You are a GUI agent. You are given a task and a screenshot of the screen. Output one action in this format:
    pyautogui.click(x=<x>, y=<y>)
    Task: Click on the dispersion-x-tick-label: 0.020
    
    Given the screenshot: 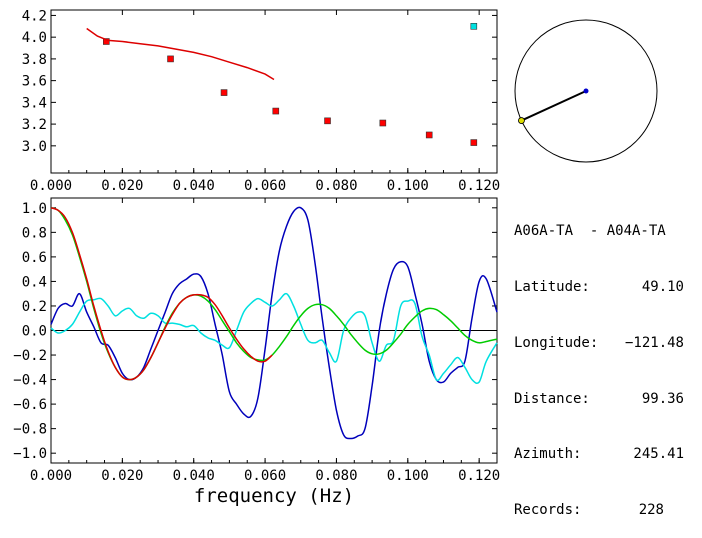 What is the action you would take?
    pyautogui.click(x=122, y=186)
    